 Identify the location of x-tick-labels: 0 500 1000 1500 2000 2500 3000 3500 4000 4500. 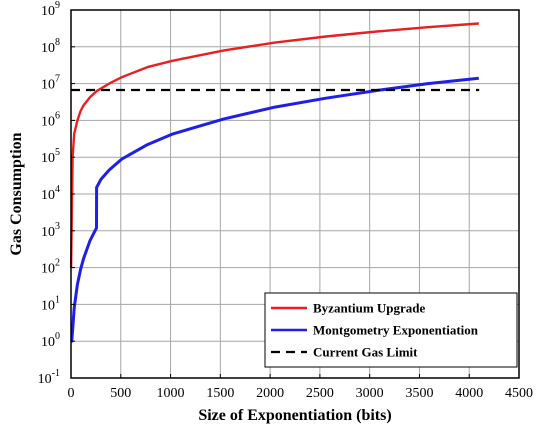
(300, 387).